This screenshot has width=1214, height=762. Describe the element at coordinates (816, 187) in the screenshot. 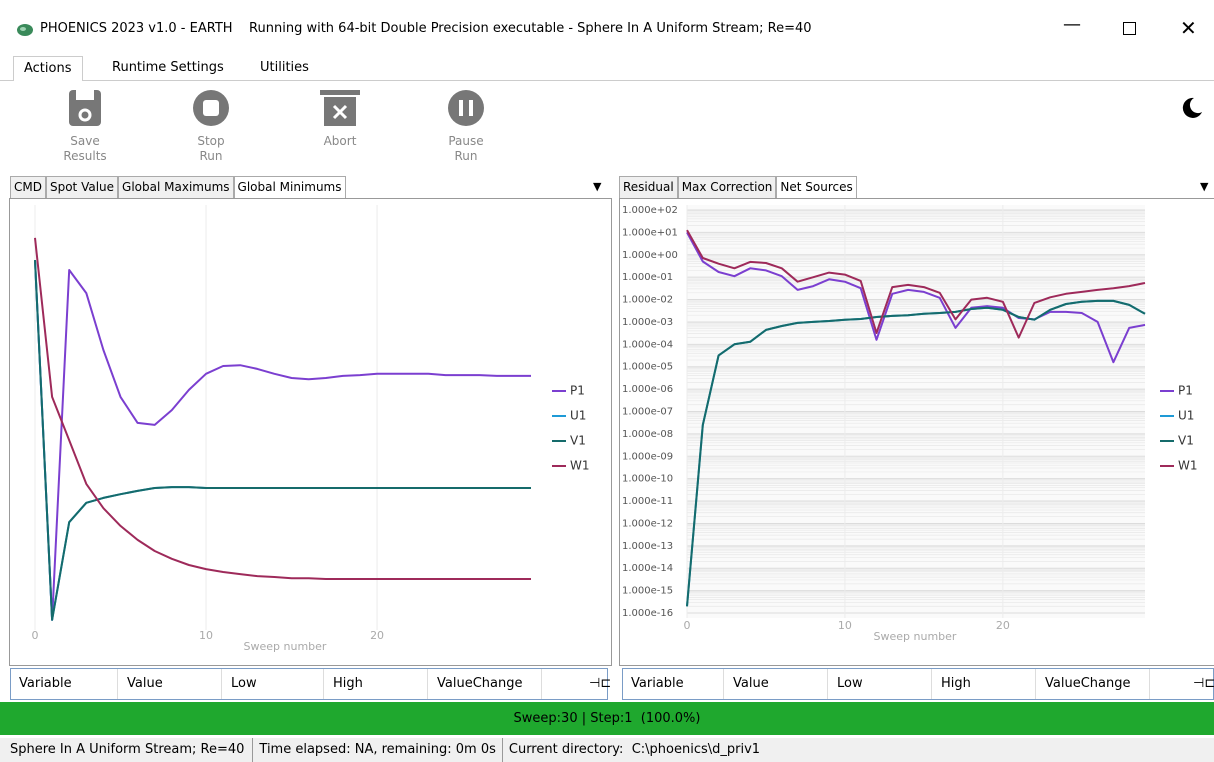

I see `tab: Net Sources` at that location.